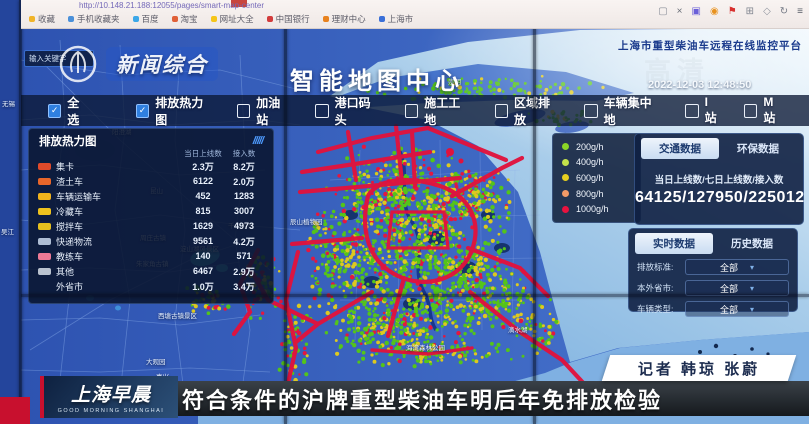  Describe the element at coordinates (203, 166) in the screenshot. I see `today-online-value: 2.3万` at that location.